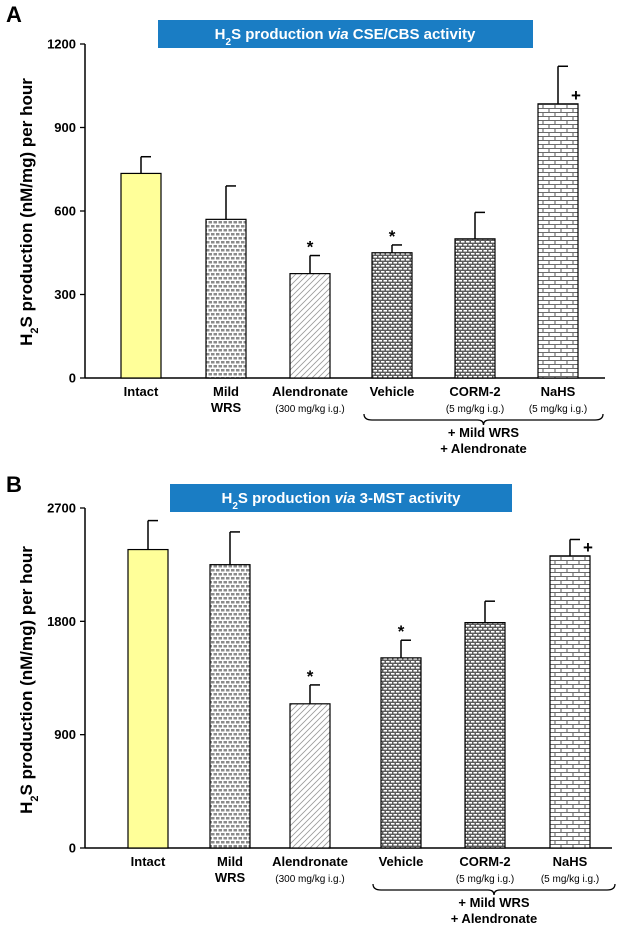 The height and width of the screenshot is (929, 626). I want to click on panel-label-b: B, so click(14, 484).